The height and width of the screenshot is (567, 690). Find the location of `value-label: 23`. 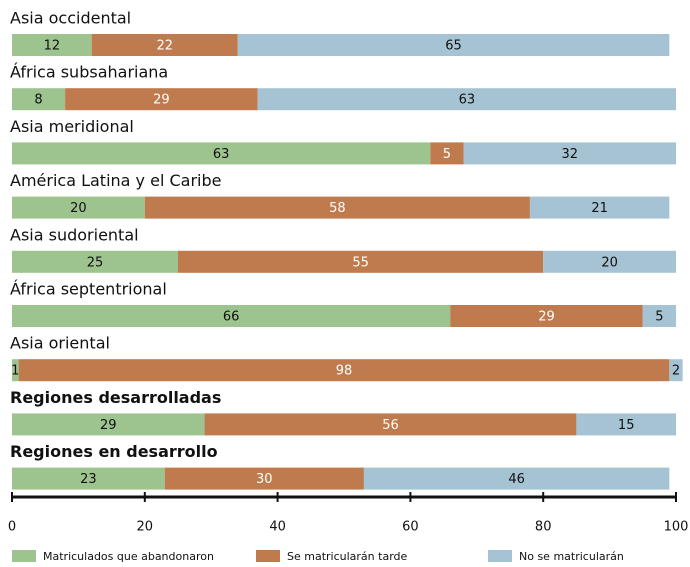

value-label: 23 is located at coordinates (88, 479).